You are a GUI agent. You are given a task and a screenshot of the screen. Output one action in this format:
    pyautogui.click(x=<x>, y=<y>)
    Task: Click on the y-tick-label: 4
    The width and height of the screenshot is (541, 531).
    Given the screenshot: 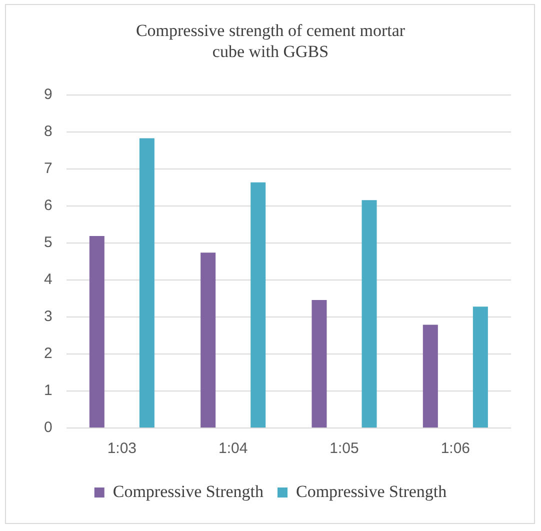 What is the action you would take?
    pyautogui.click(x=48, y=279)
    